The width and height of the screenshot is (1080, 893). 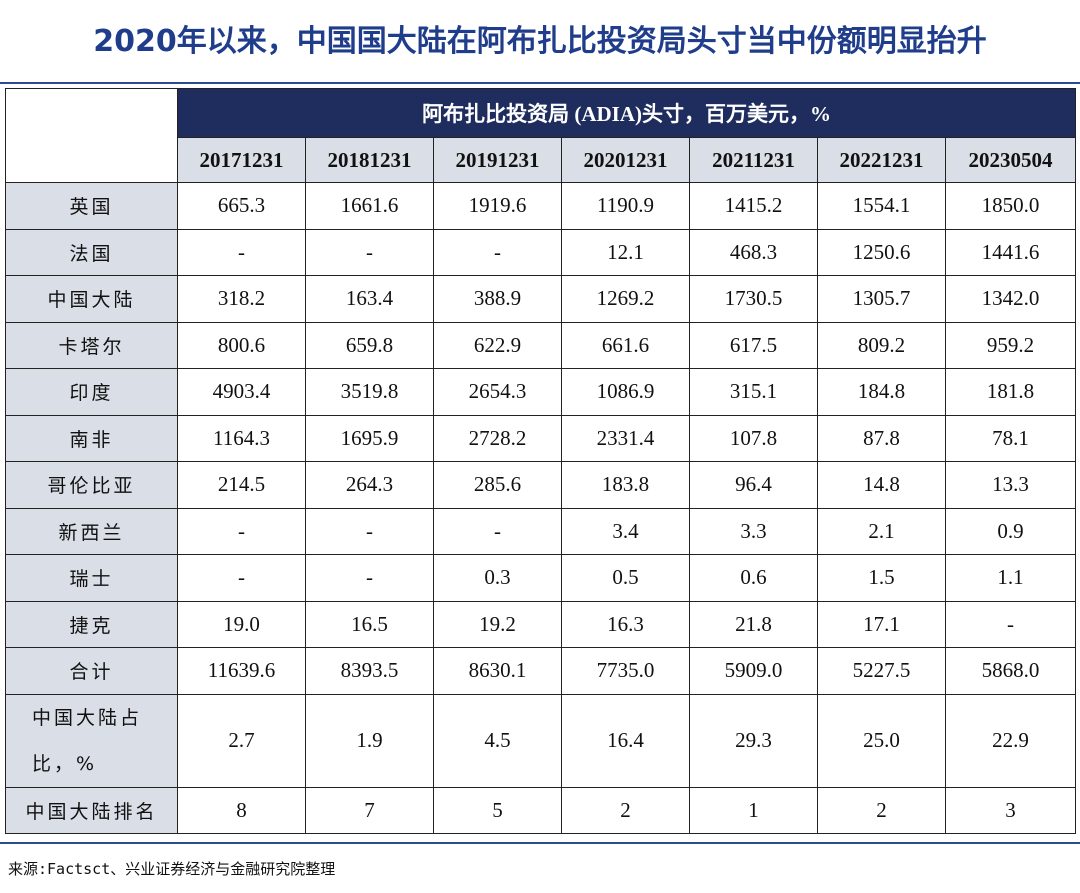 What do you see at coordinates (91, 392) in the screenshot?
I see `row-label: 印度` at bounding box center [91, 392].